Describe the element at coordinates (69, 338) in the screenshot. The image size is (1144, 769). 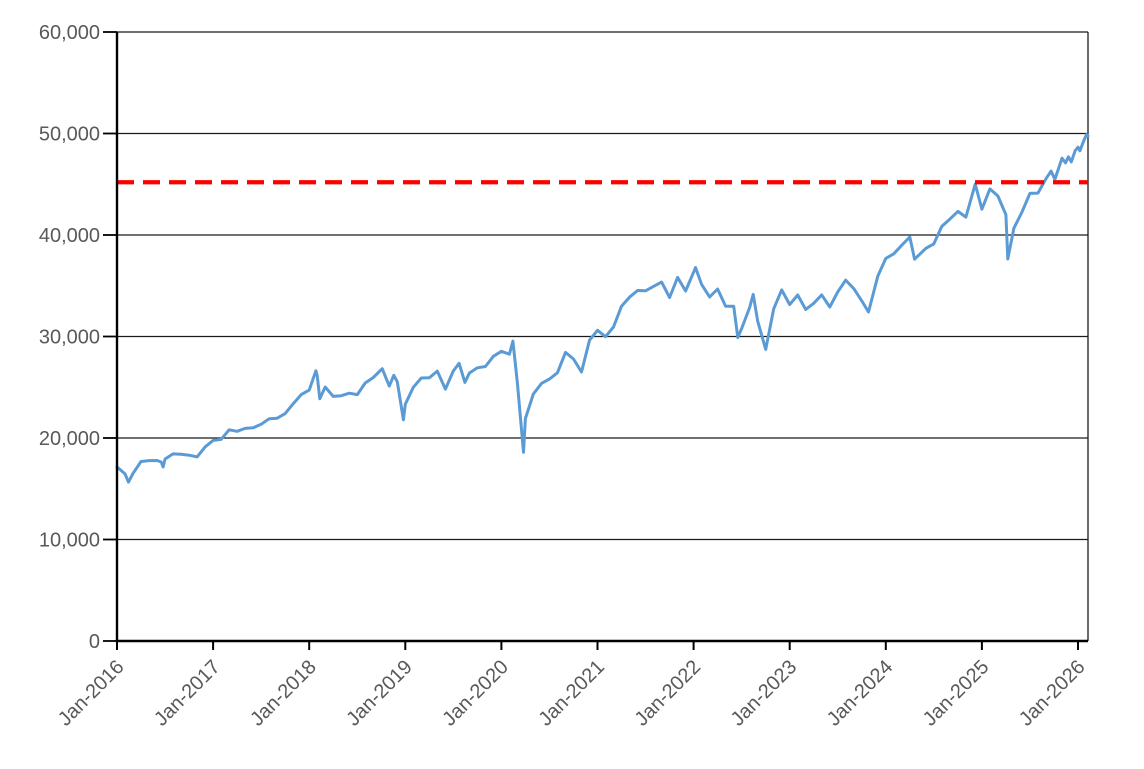
I see `y-axis-label: 30,000` at that location.